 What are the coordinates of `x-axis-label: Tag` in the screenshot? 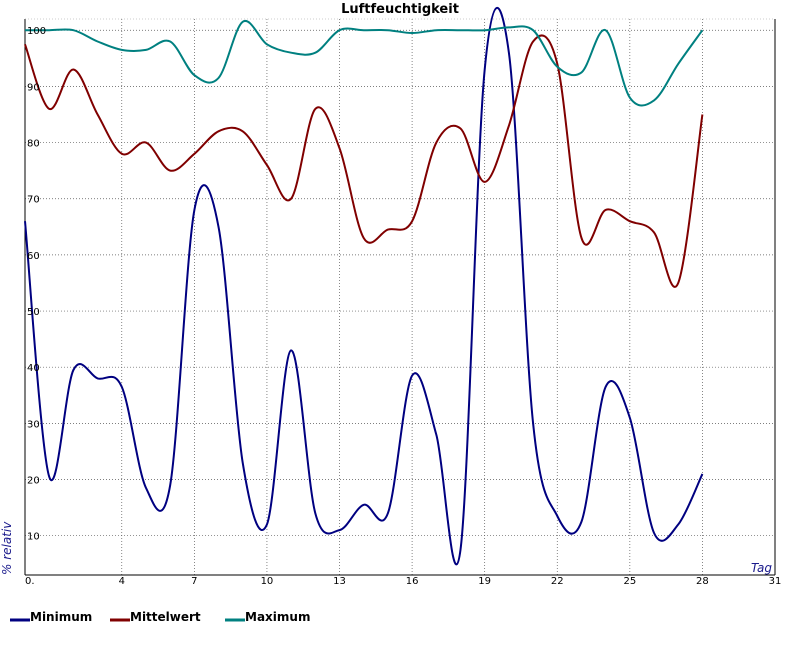 It's located at (761, 568).